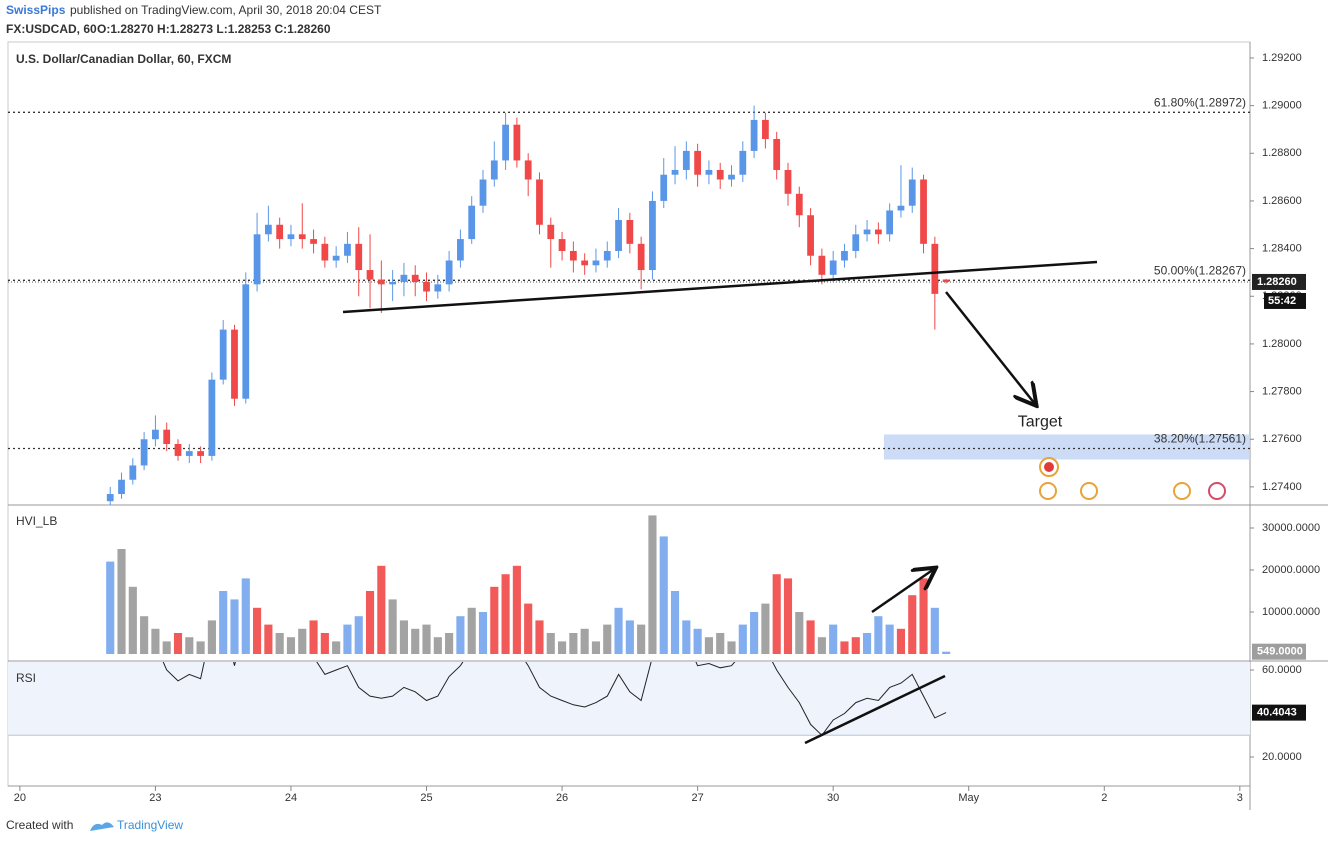  Describe the element at coordinates (1282, 153) in the screenshot. I see `y-tick-label: 1.28800` at that location.